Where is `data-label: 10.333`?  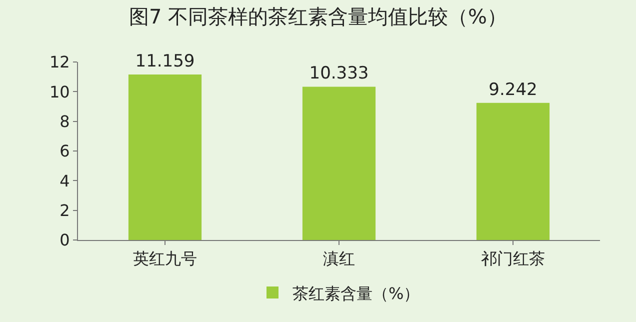 data-label: 10.333 is located at coordinates (339, 74).